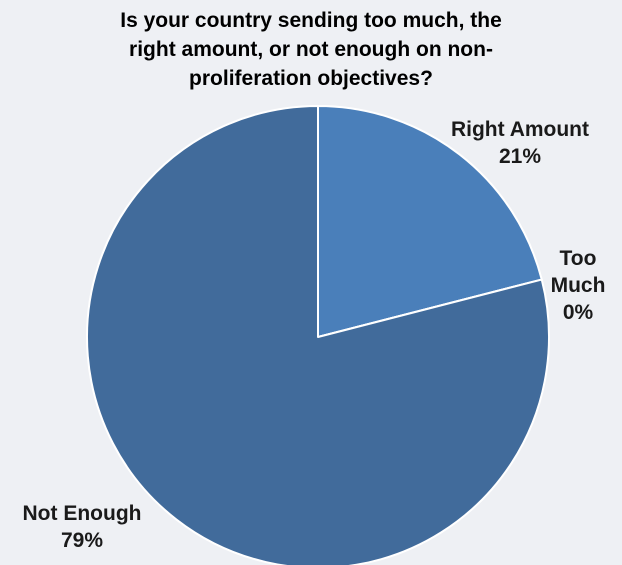  Describe the element at coordinates (520, 143) in the screenshot. I see `pie-label-right-amount: Right Amount 21%` at that location.